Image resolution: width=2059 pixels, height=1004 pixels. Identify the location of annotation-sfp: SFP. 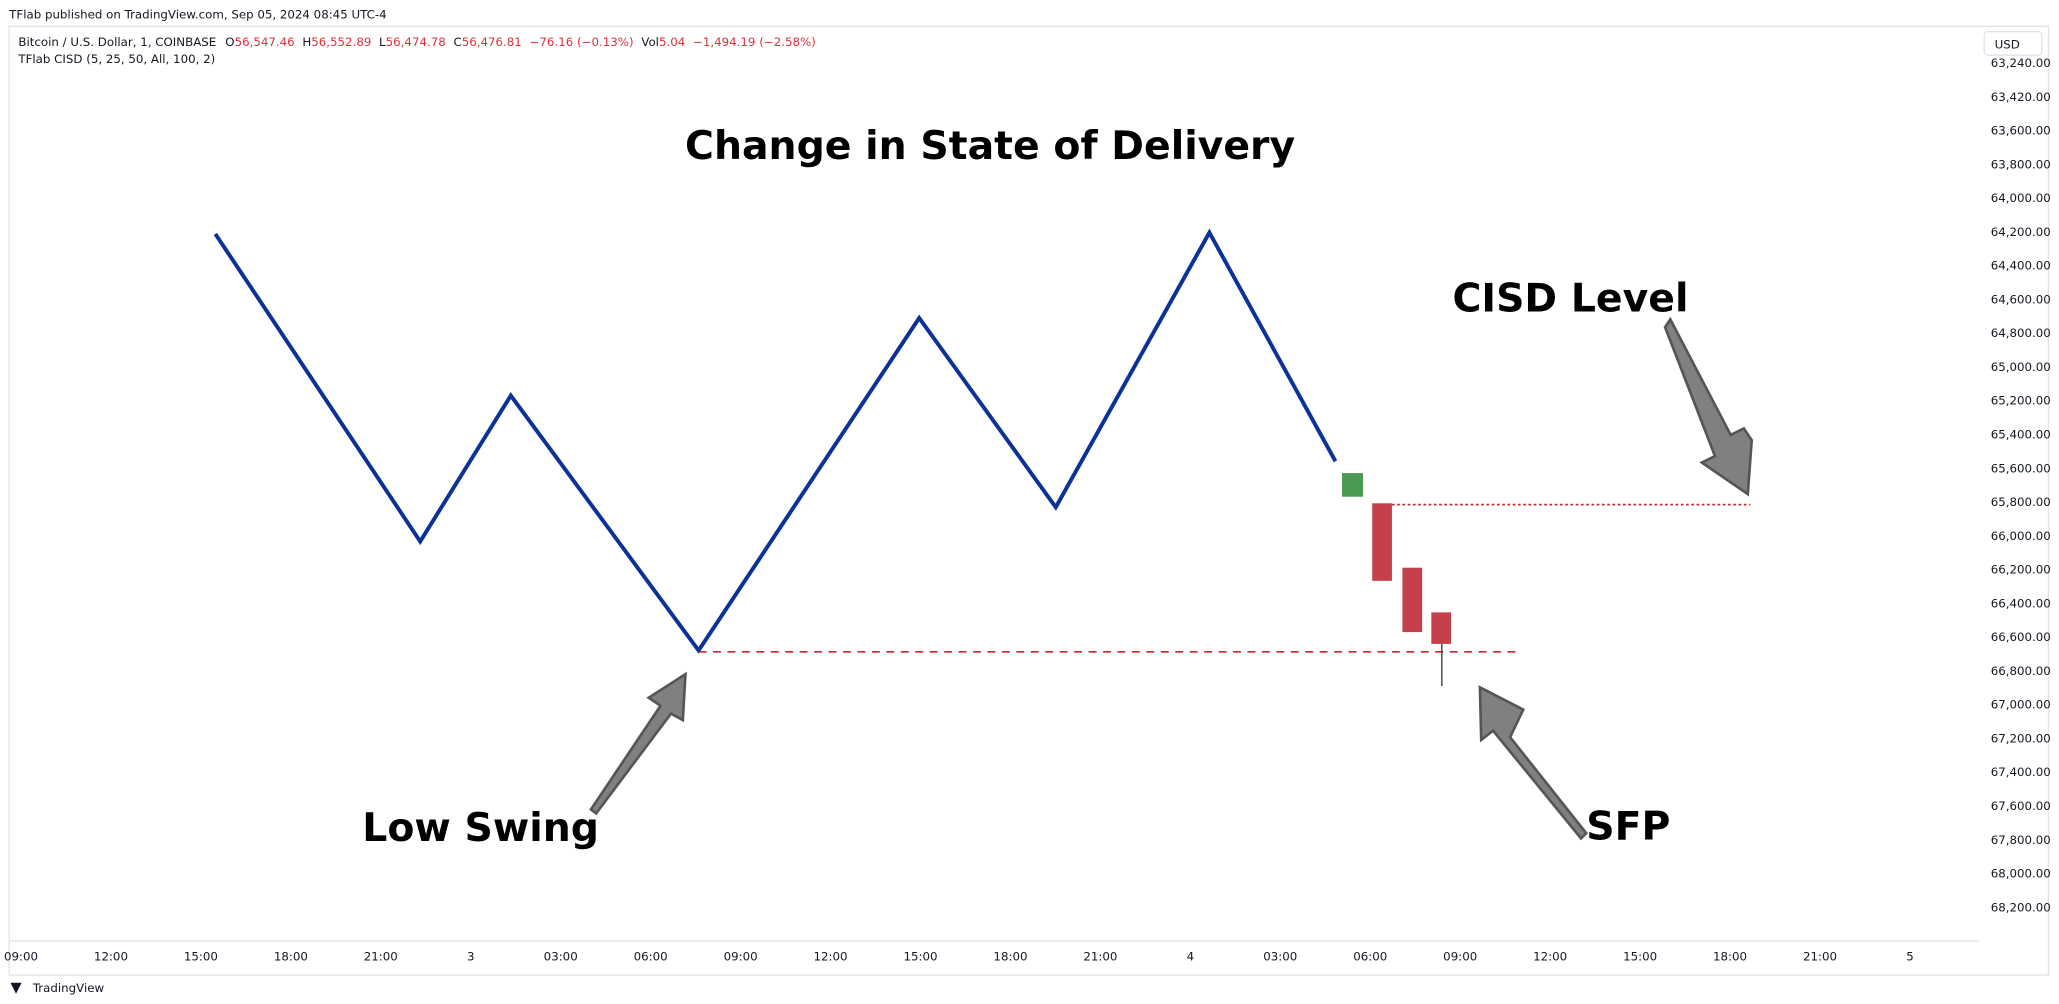
(1628, 827).